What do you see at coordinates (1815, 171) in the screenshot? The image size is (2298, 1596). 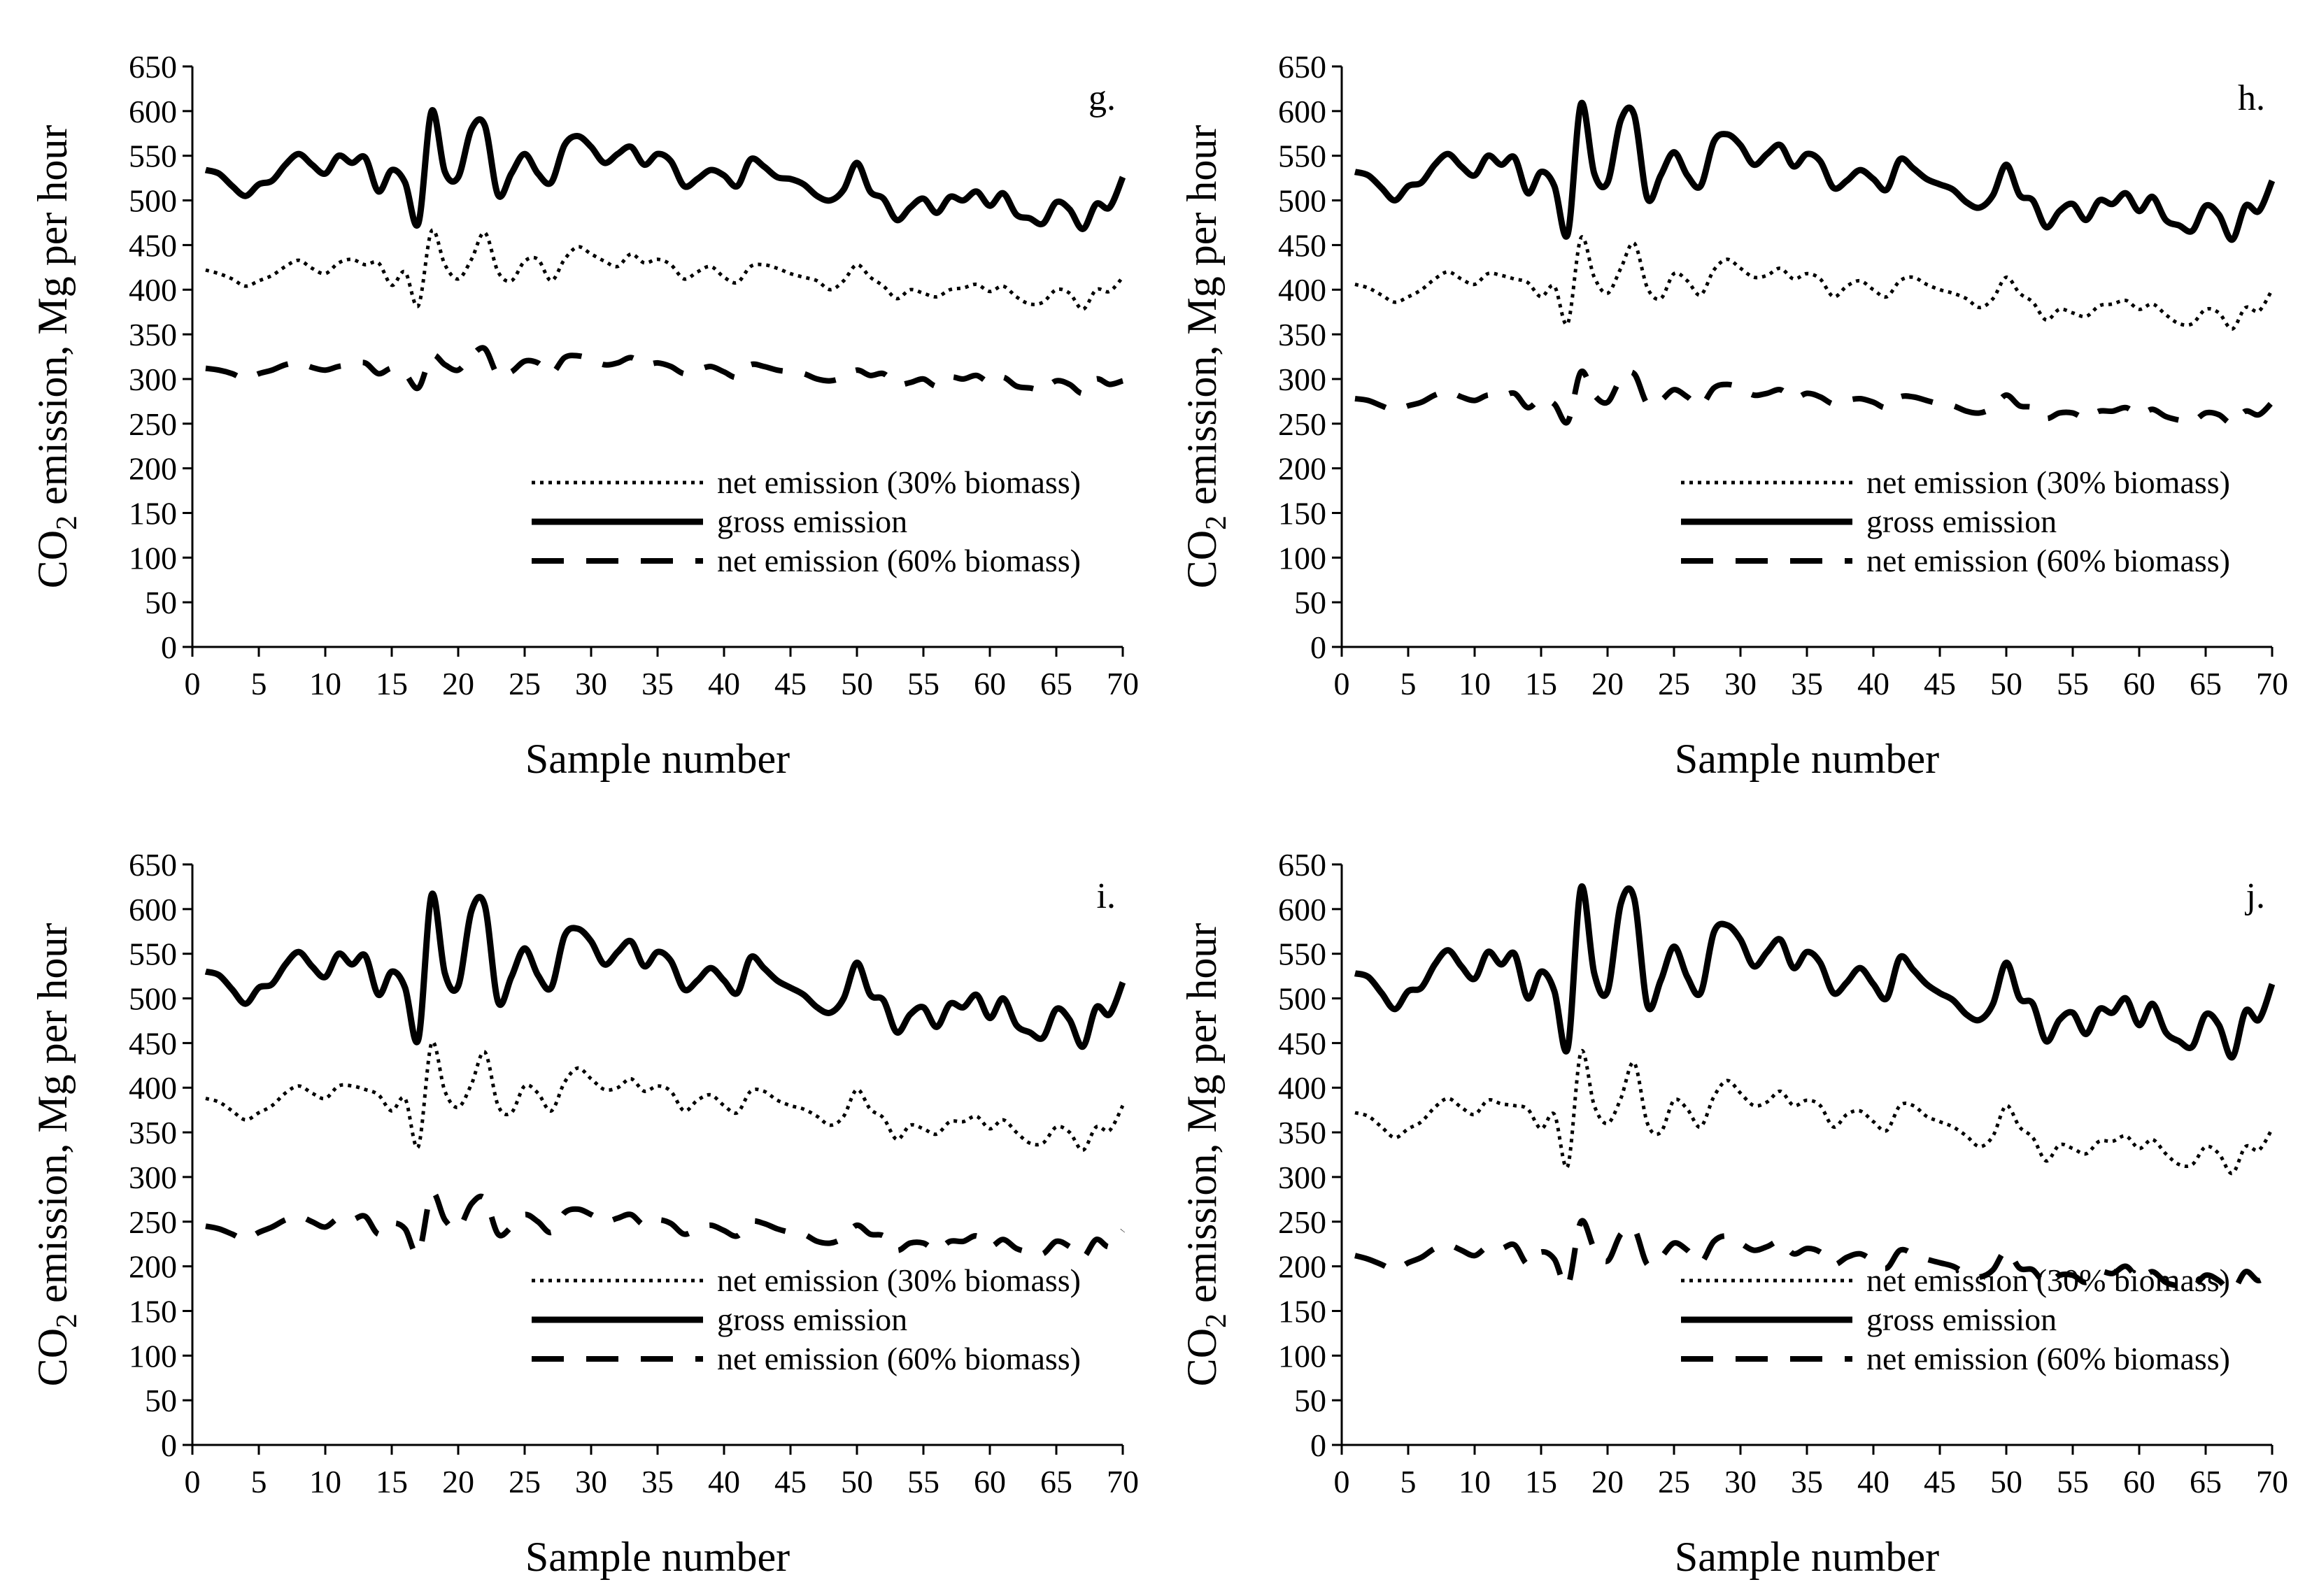 I see `series-line-solid` at bounding box center [1815, 171].